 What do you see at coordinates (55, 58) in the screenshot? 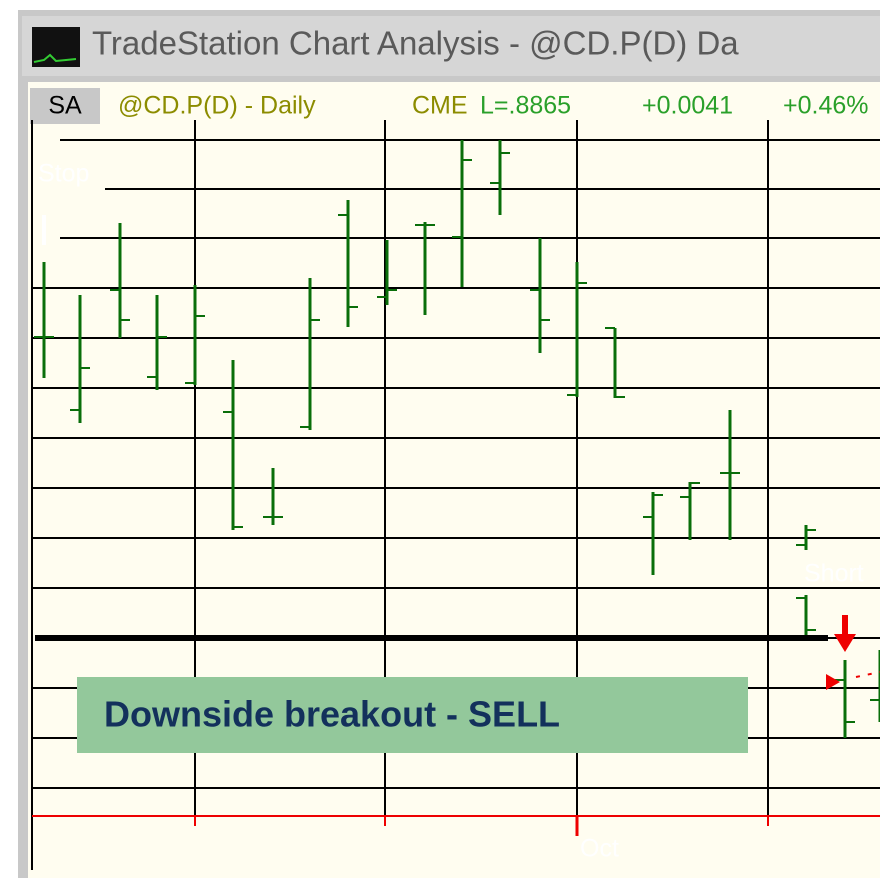
I see `app-icon-line` at bounding box center [55, 58].